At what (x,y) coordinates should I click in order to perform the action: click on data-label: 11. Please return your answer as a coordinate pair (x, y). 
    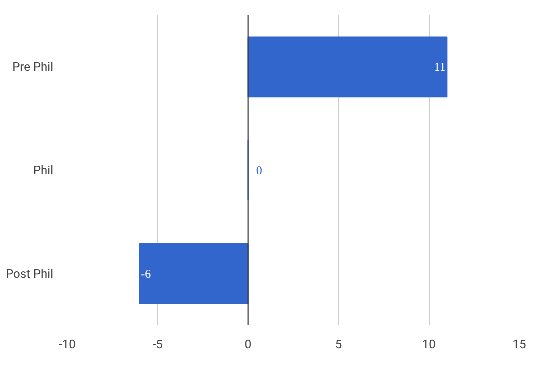
    Looking at the image, I should click on (440, 67).